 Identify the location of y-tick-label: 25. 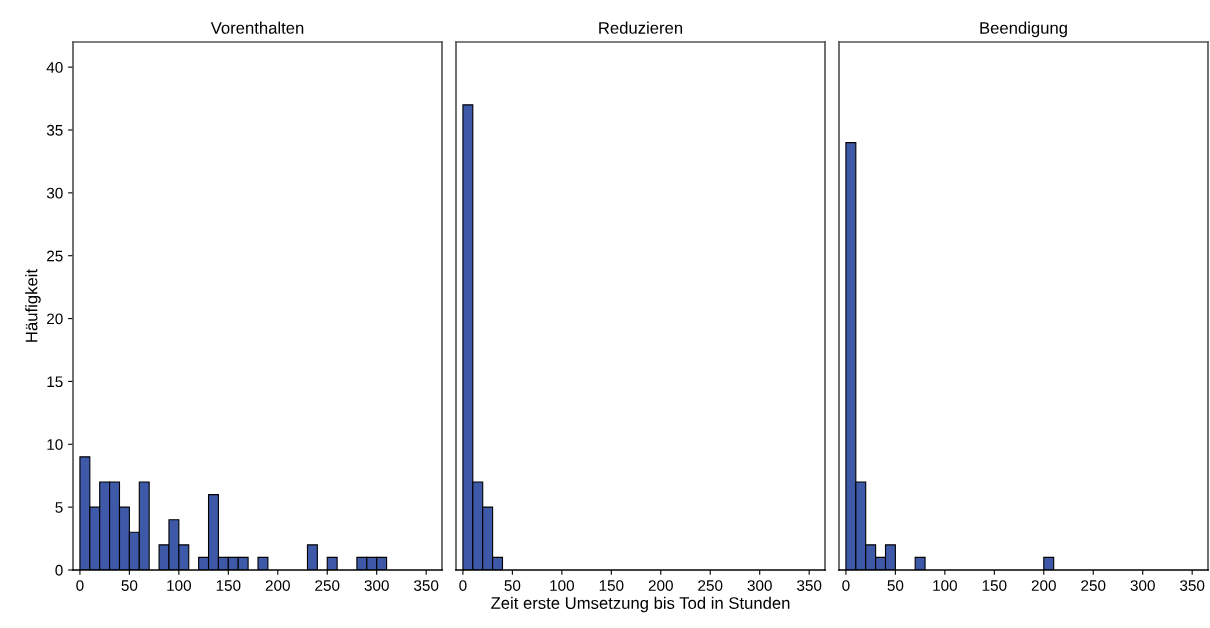
(55, 256).